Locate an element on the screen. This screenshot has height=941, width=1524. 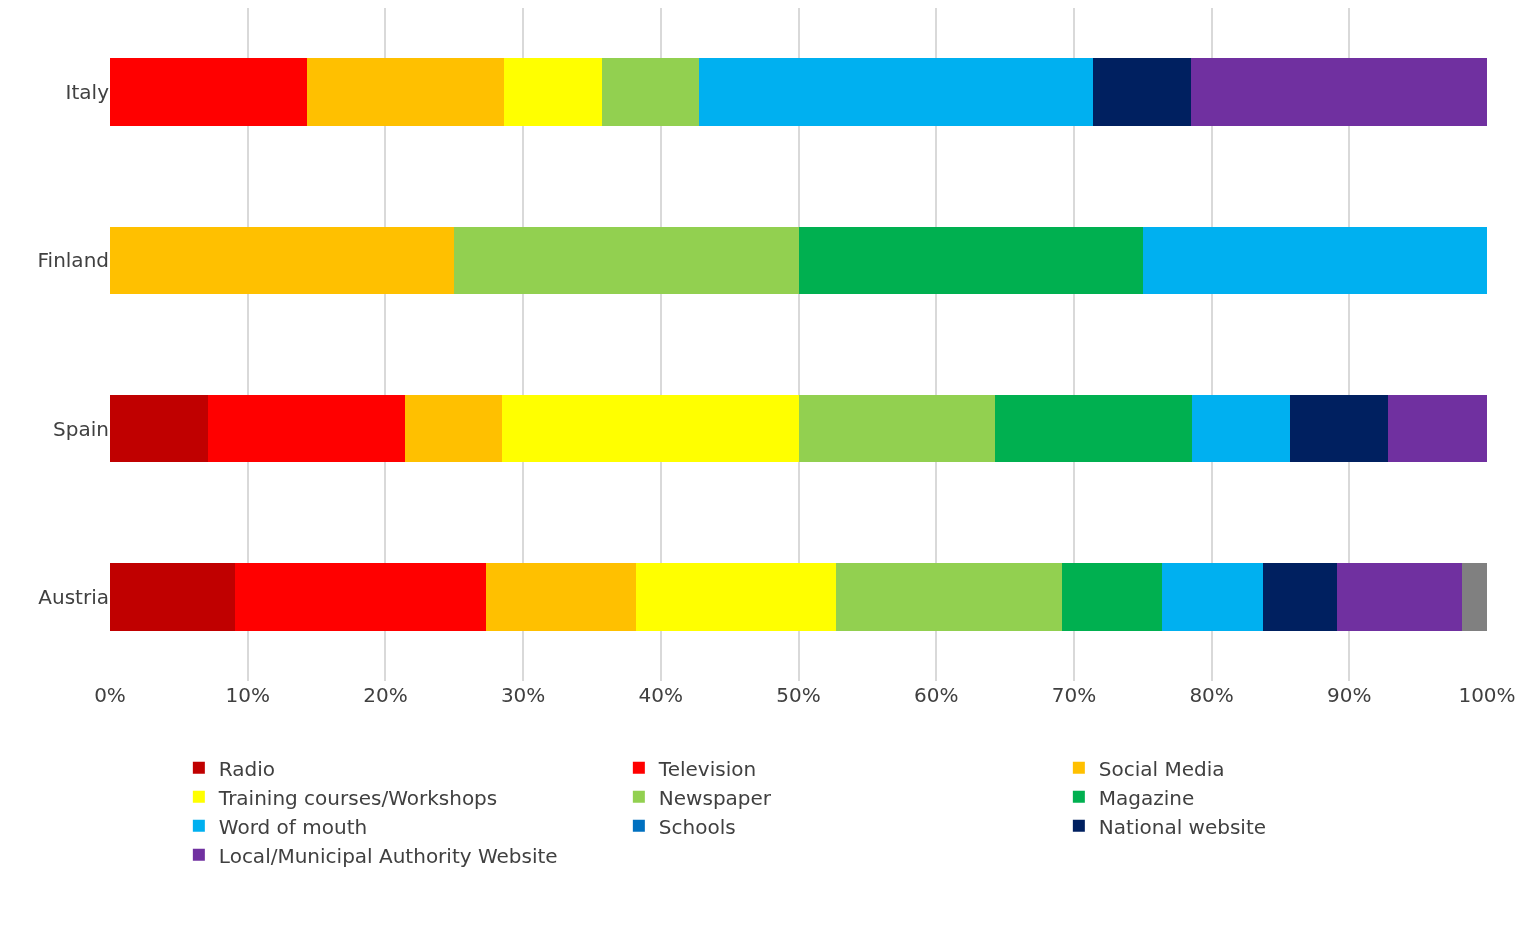
x-tick-label: 20% is located at coordinates (385, 695).